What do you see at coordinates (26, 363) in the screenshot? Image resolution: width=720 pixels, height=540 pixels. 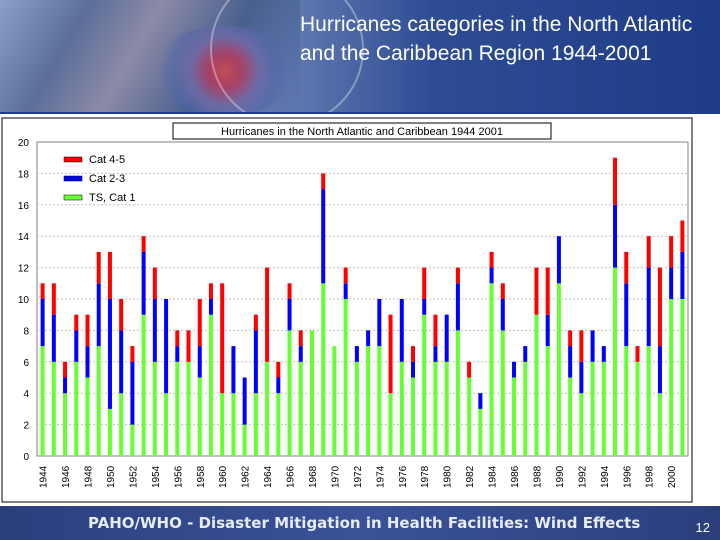 I see `y-tick-label: 6` at bounding box center [26, 363].